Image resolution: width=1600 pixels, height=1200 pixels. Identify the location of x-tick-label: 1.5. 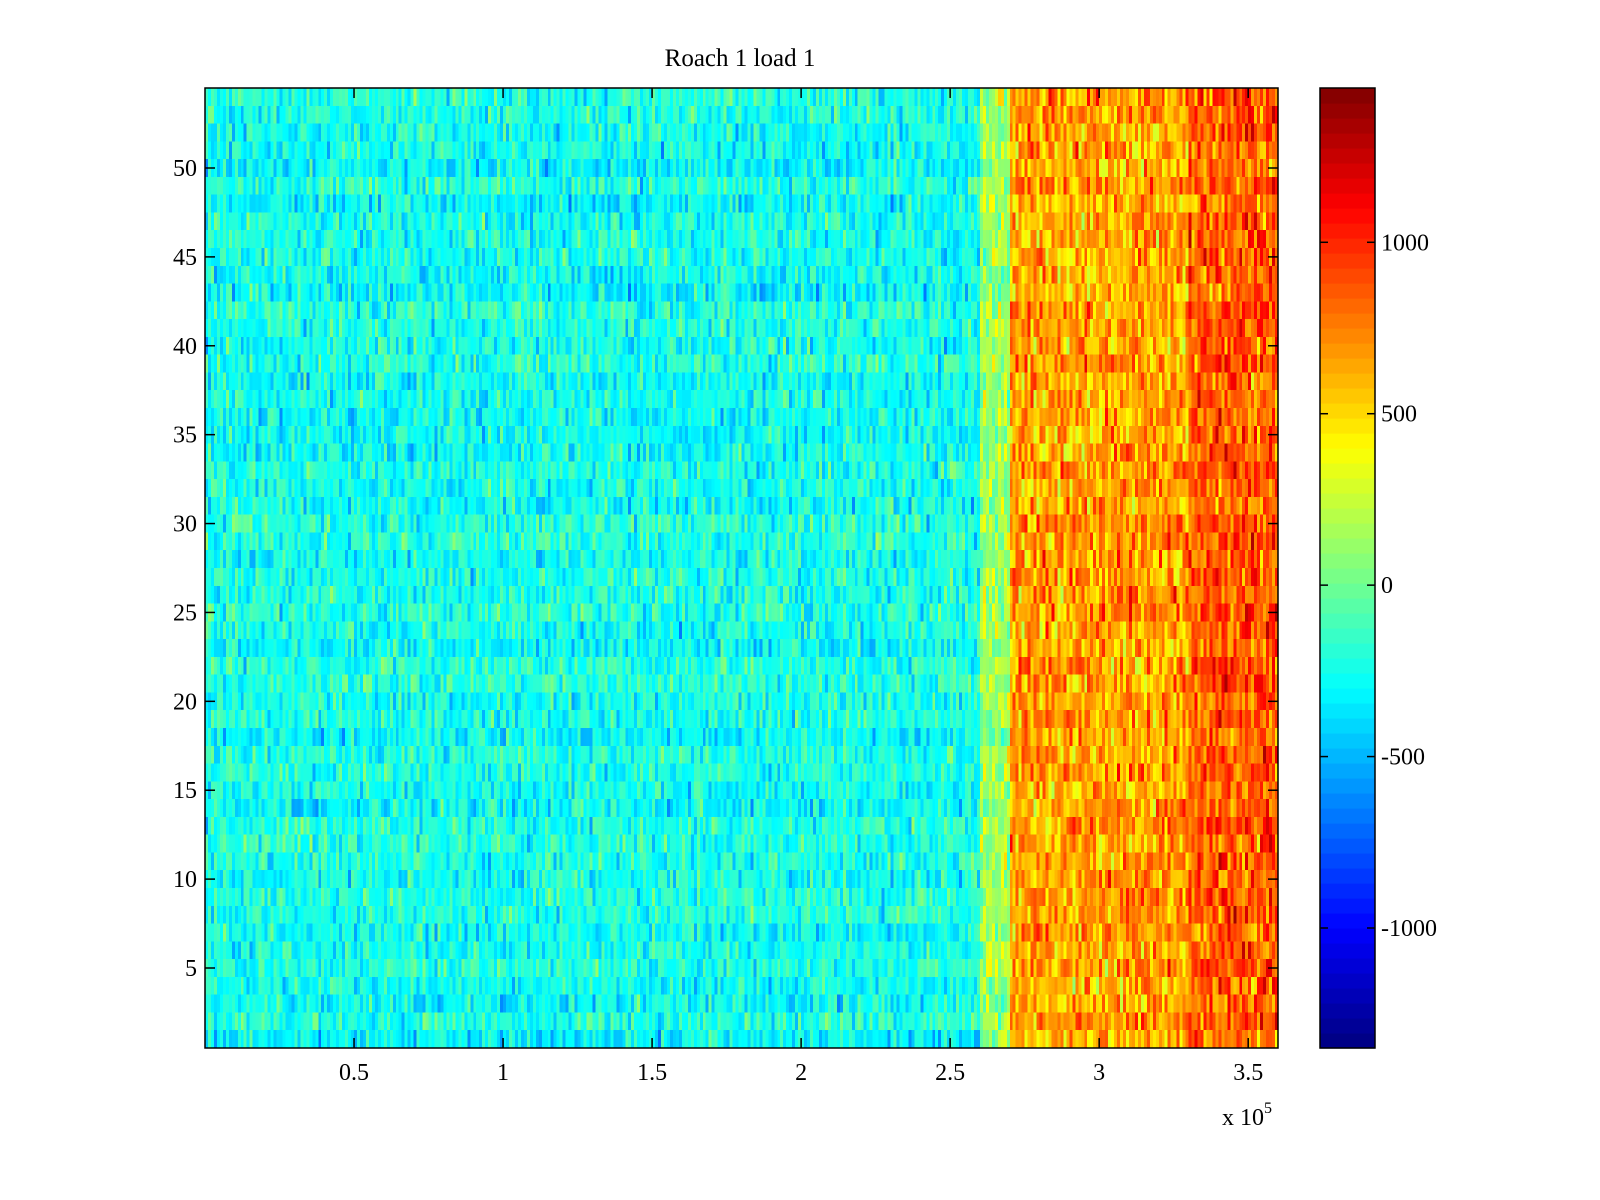
(652, 1073).